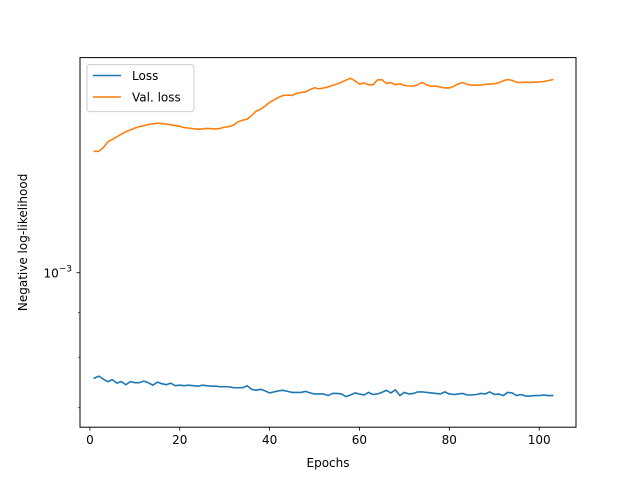  Describe the element at coordinates (23, 242) in the screenshot. I see `y-axis-label: Negative log-likelihood` at that location.